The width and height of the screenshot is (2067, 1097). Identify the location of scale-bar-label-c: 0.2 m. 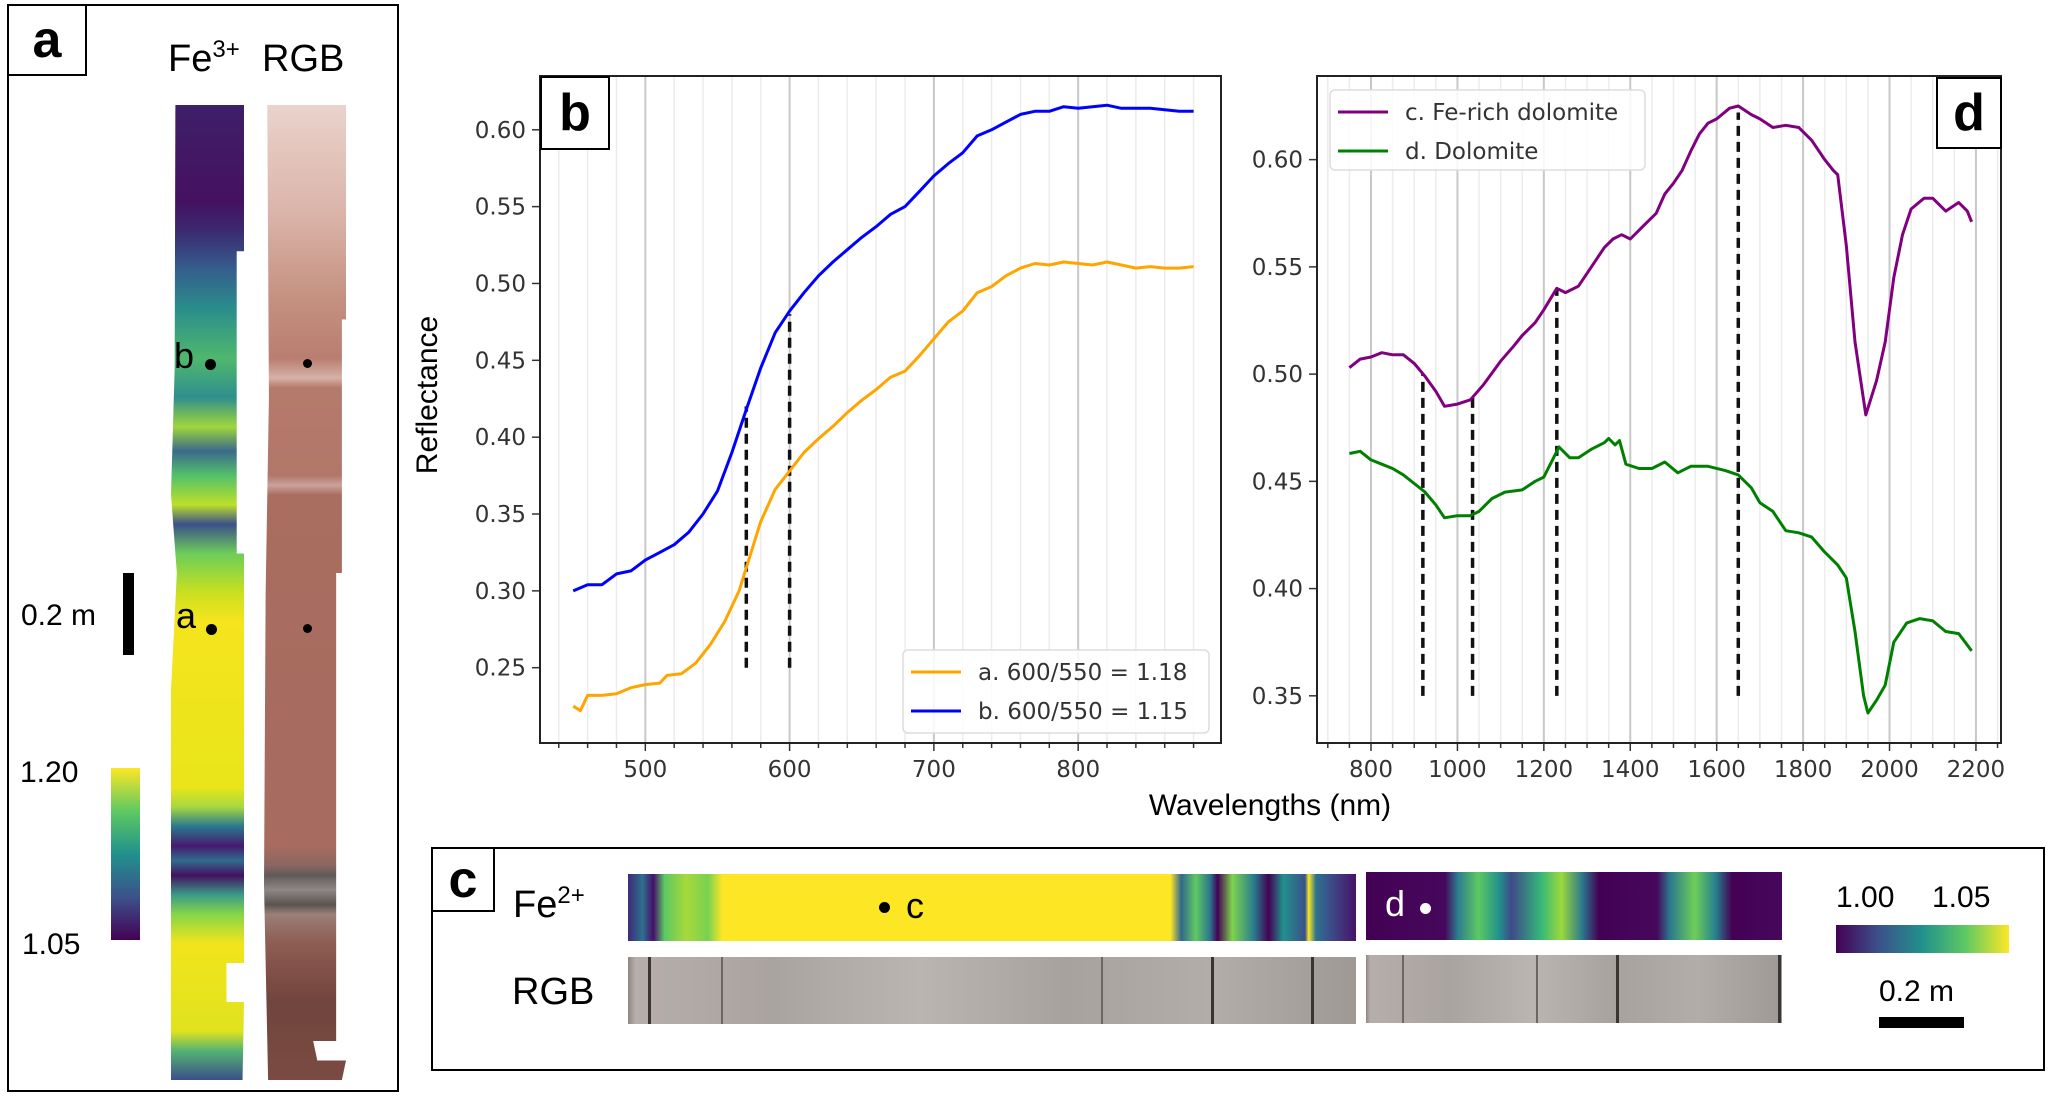
(1917, 991).